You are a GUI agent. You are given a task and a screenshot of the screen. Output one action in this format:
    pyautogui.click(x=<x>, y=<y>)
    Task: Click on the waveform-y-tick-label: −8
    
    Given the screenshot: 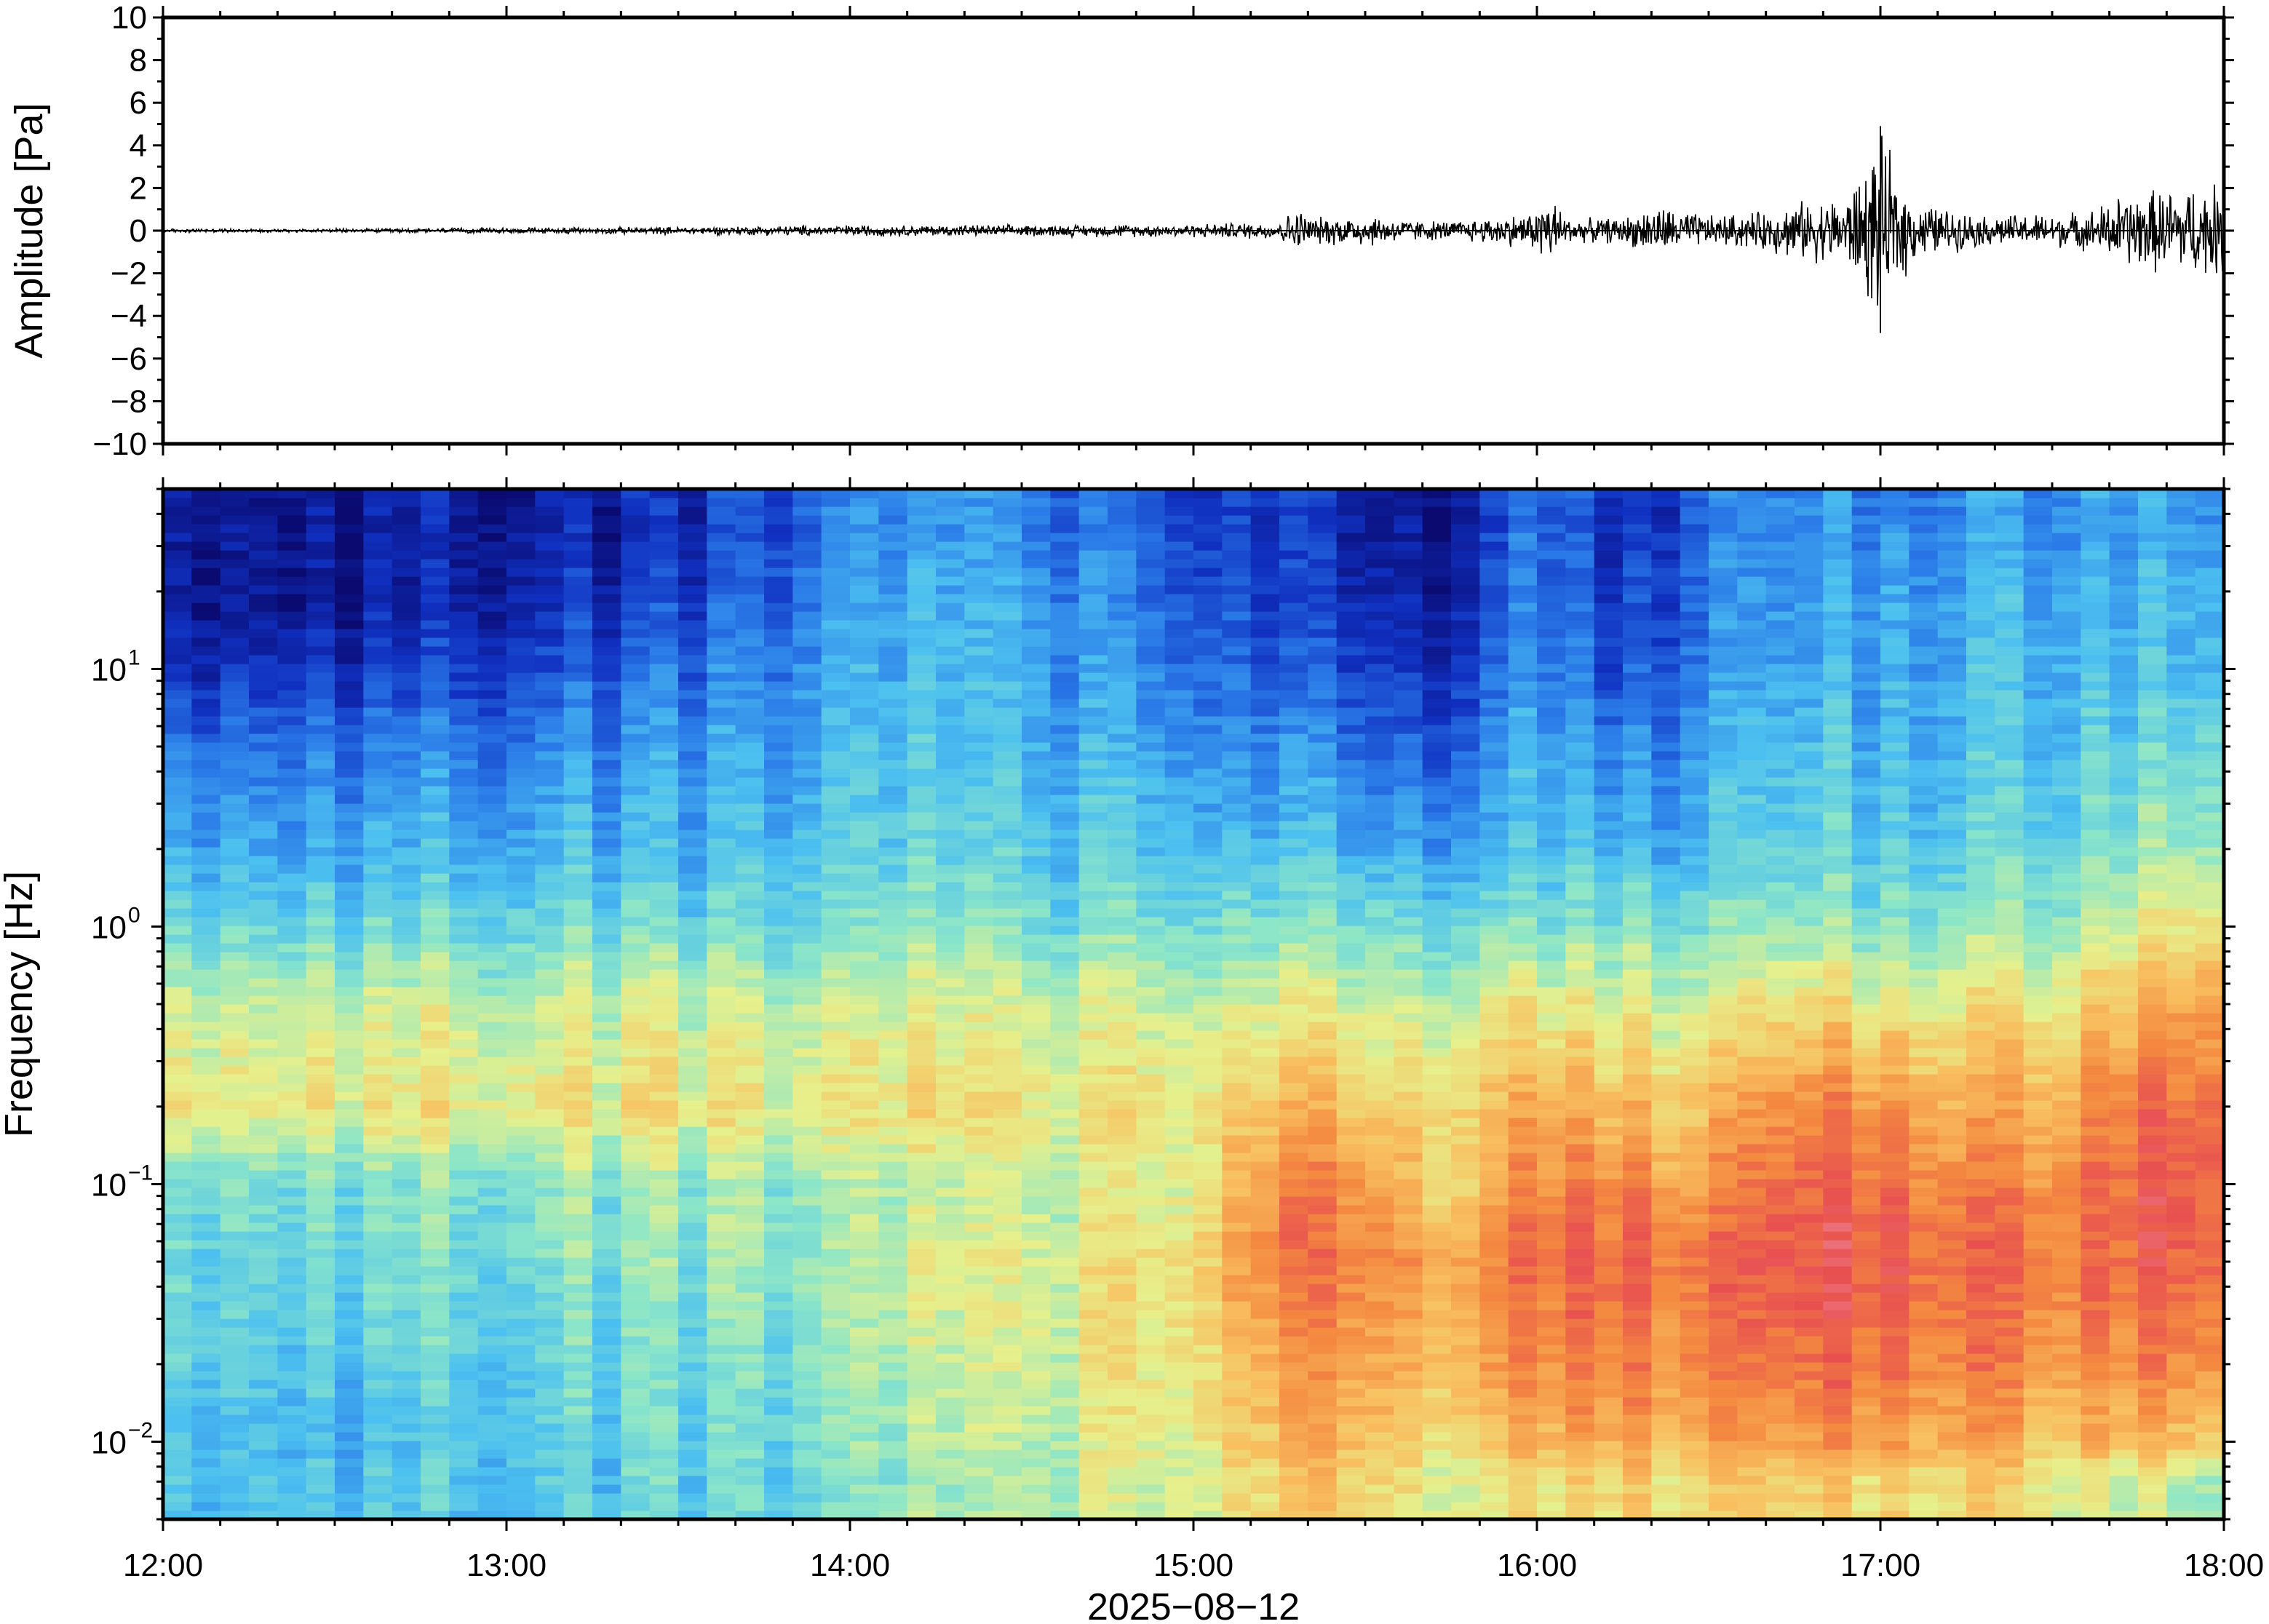 What is the action you would take?
    pyautogui.click(x=129, y=401)
    